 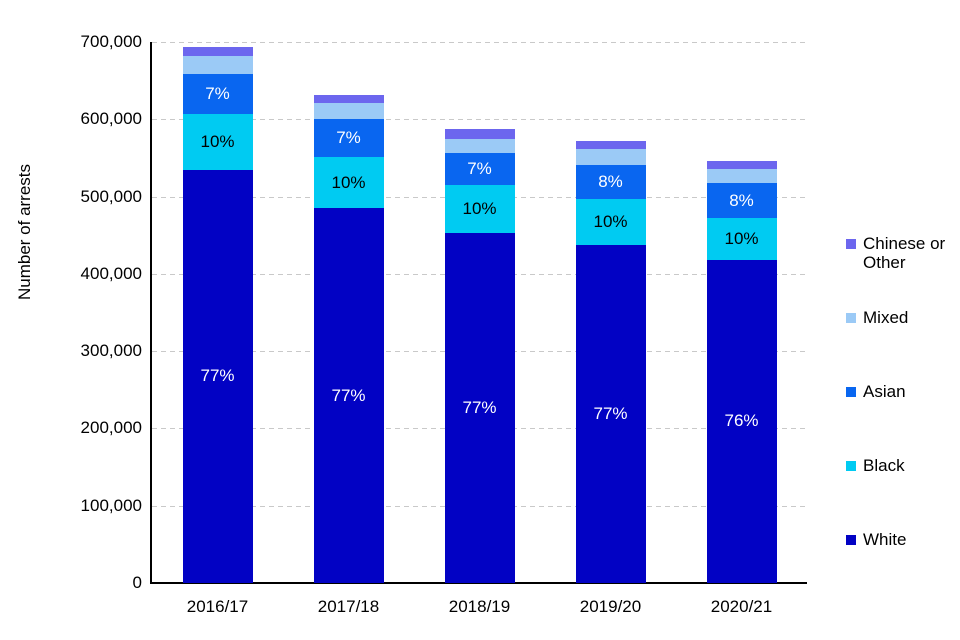 What do you see at coordinates (904, 253) in the screenshot?
I see `legend-label: Chinese or Other` at bounding box center [904, 253].